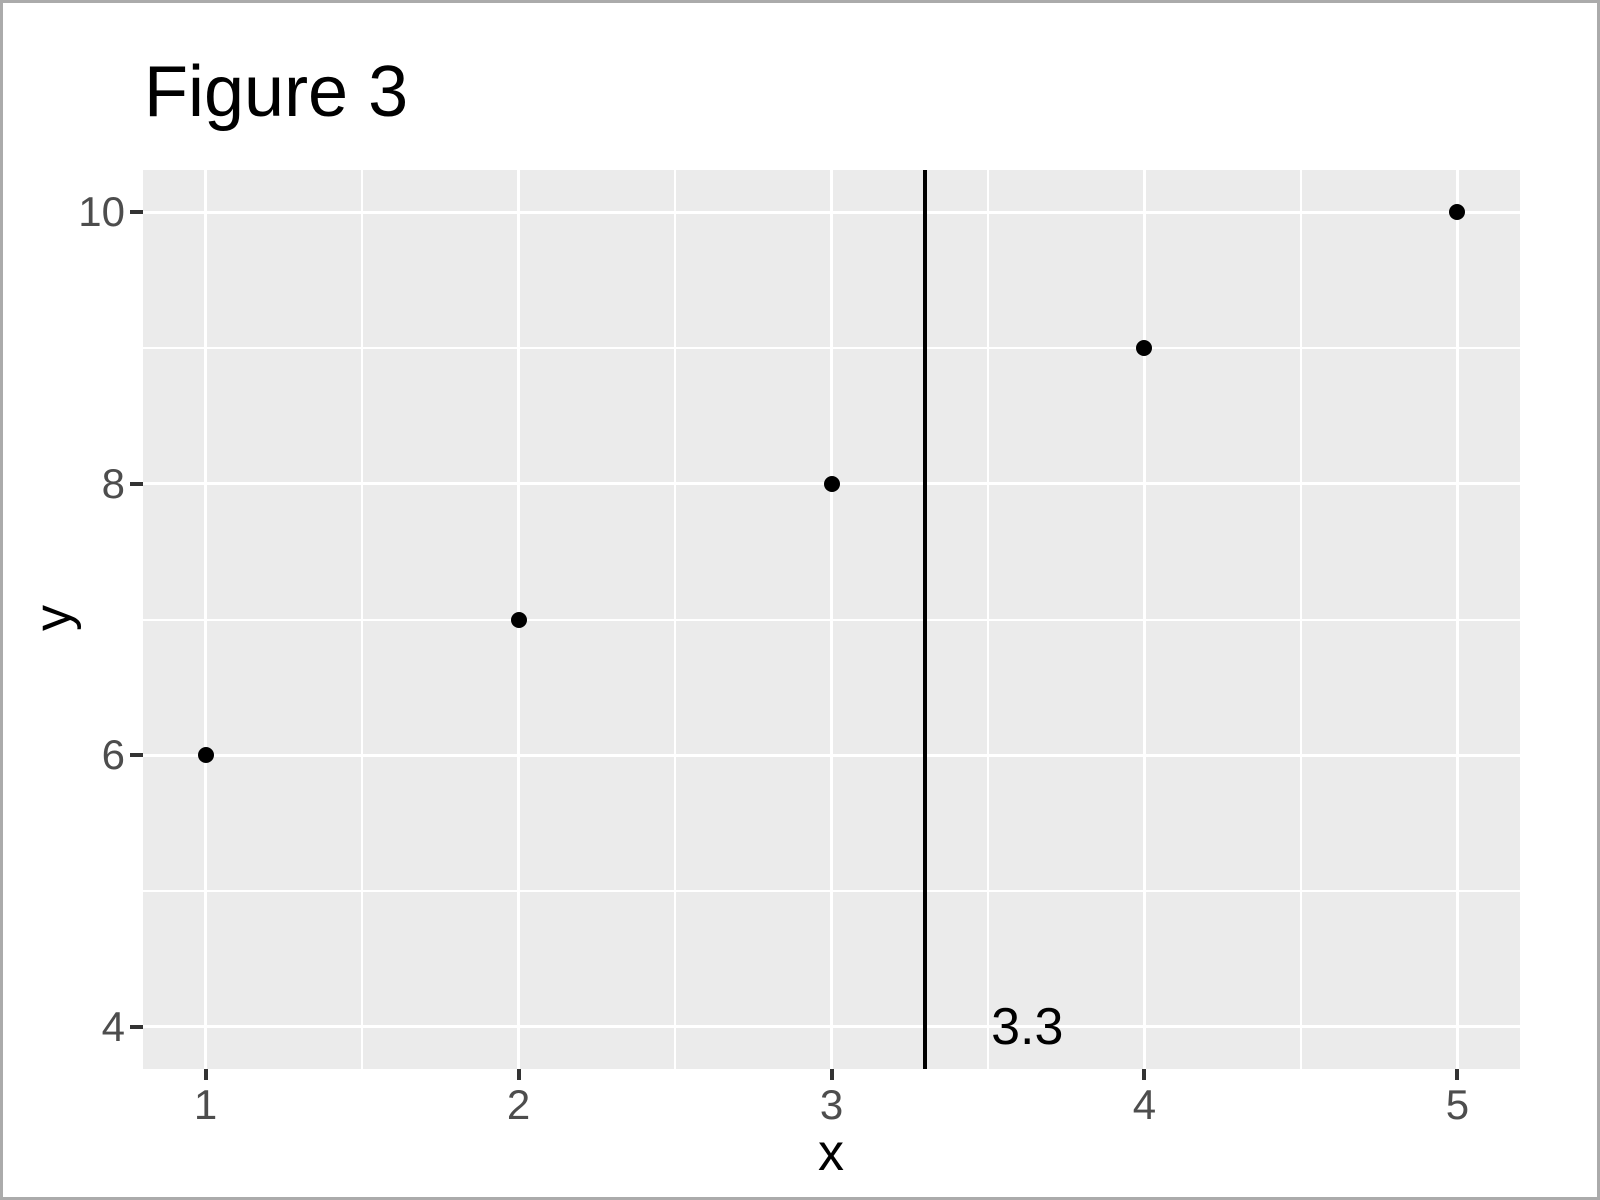 The image size is (1600, 1200). I want to click on y-axis-tick-label: 10, so click(101, 212).